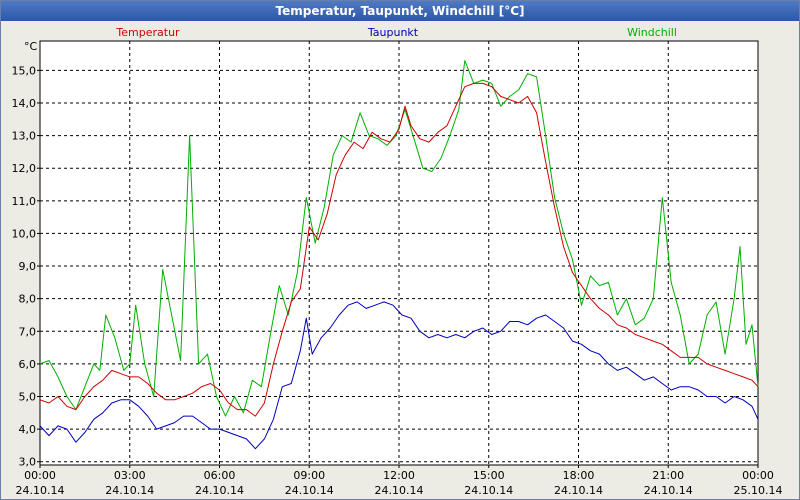 The width and height of the screenshot is (800, 500). What do you see at coordinates (24, 201) in the screenshot?
I see `y-tick-label: 11,0` at bounding box center [24, 201].